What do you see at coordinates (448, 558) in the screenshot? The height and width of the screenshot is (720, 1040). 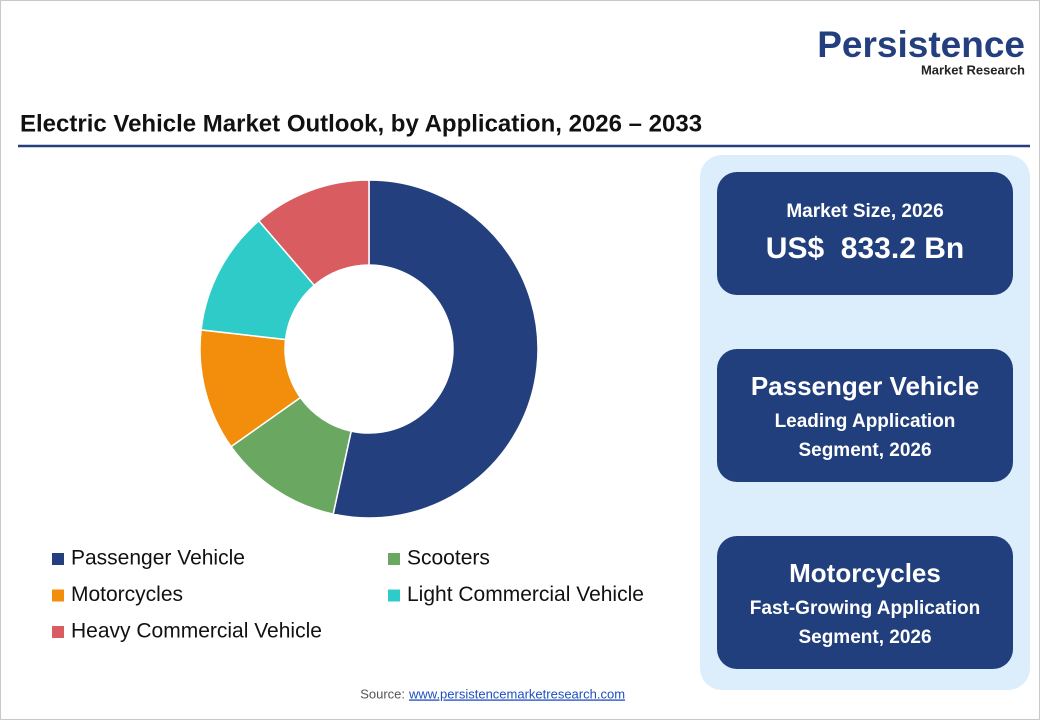 I see `legend-label: Scooters` at bounding box center [448, 558].